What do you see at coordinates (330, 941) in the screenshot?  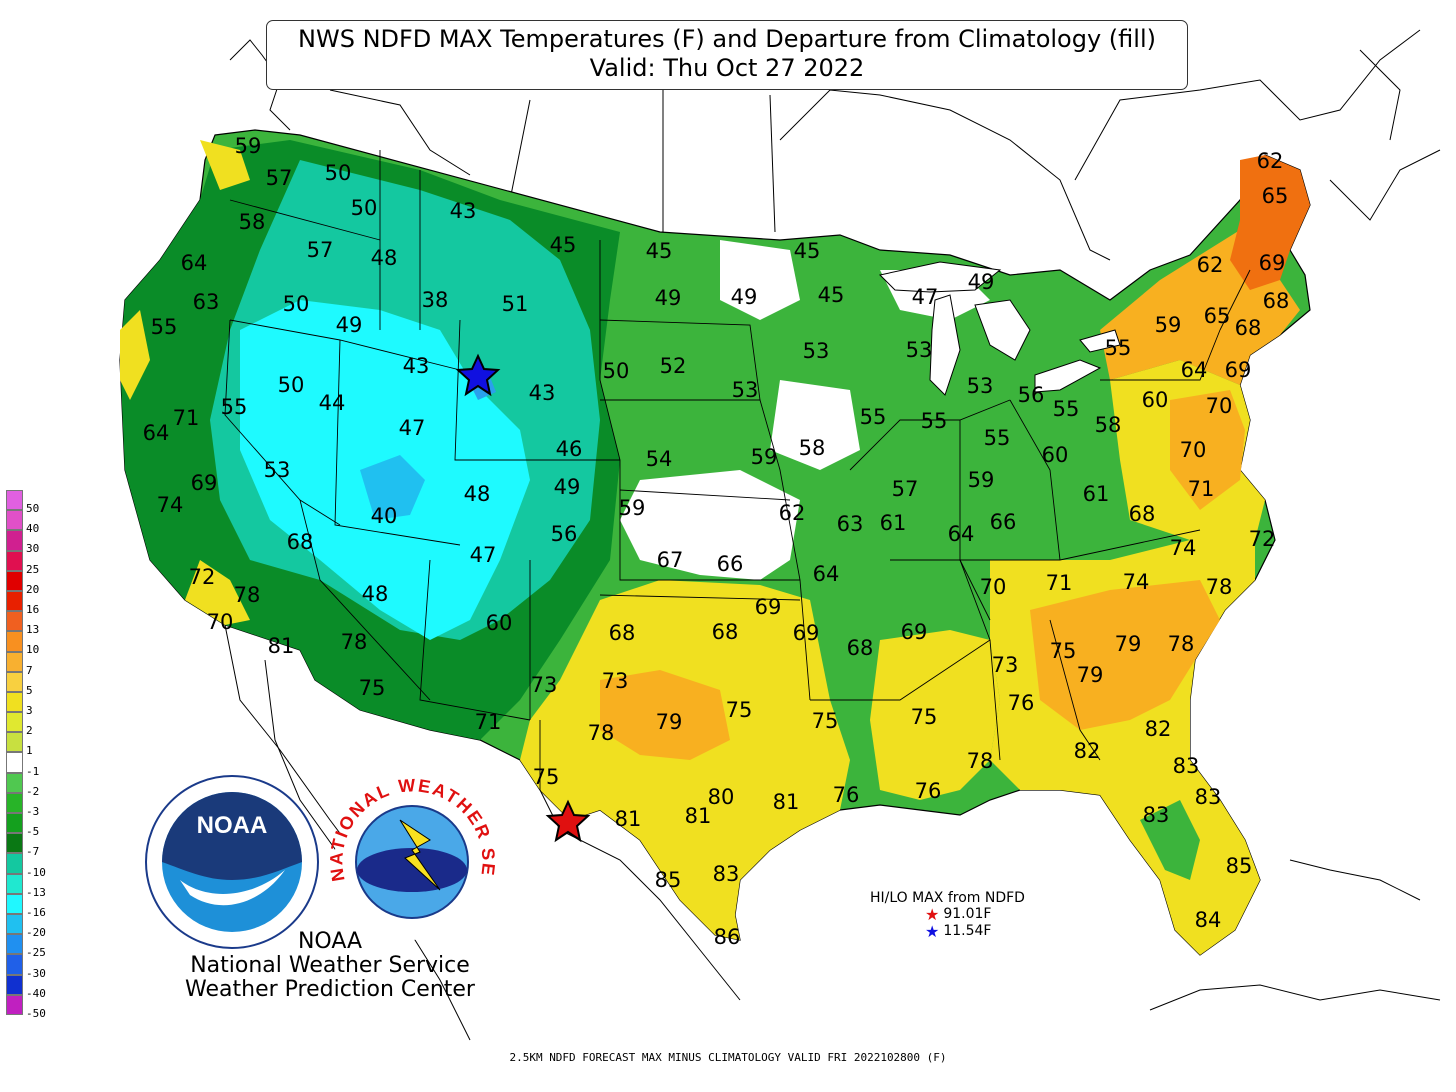 I see `org-line-1: NOAA` at bounding box center [330, 941].